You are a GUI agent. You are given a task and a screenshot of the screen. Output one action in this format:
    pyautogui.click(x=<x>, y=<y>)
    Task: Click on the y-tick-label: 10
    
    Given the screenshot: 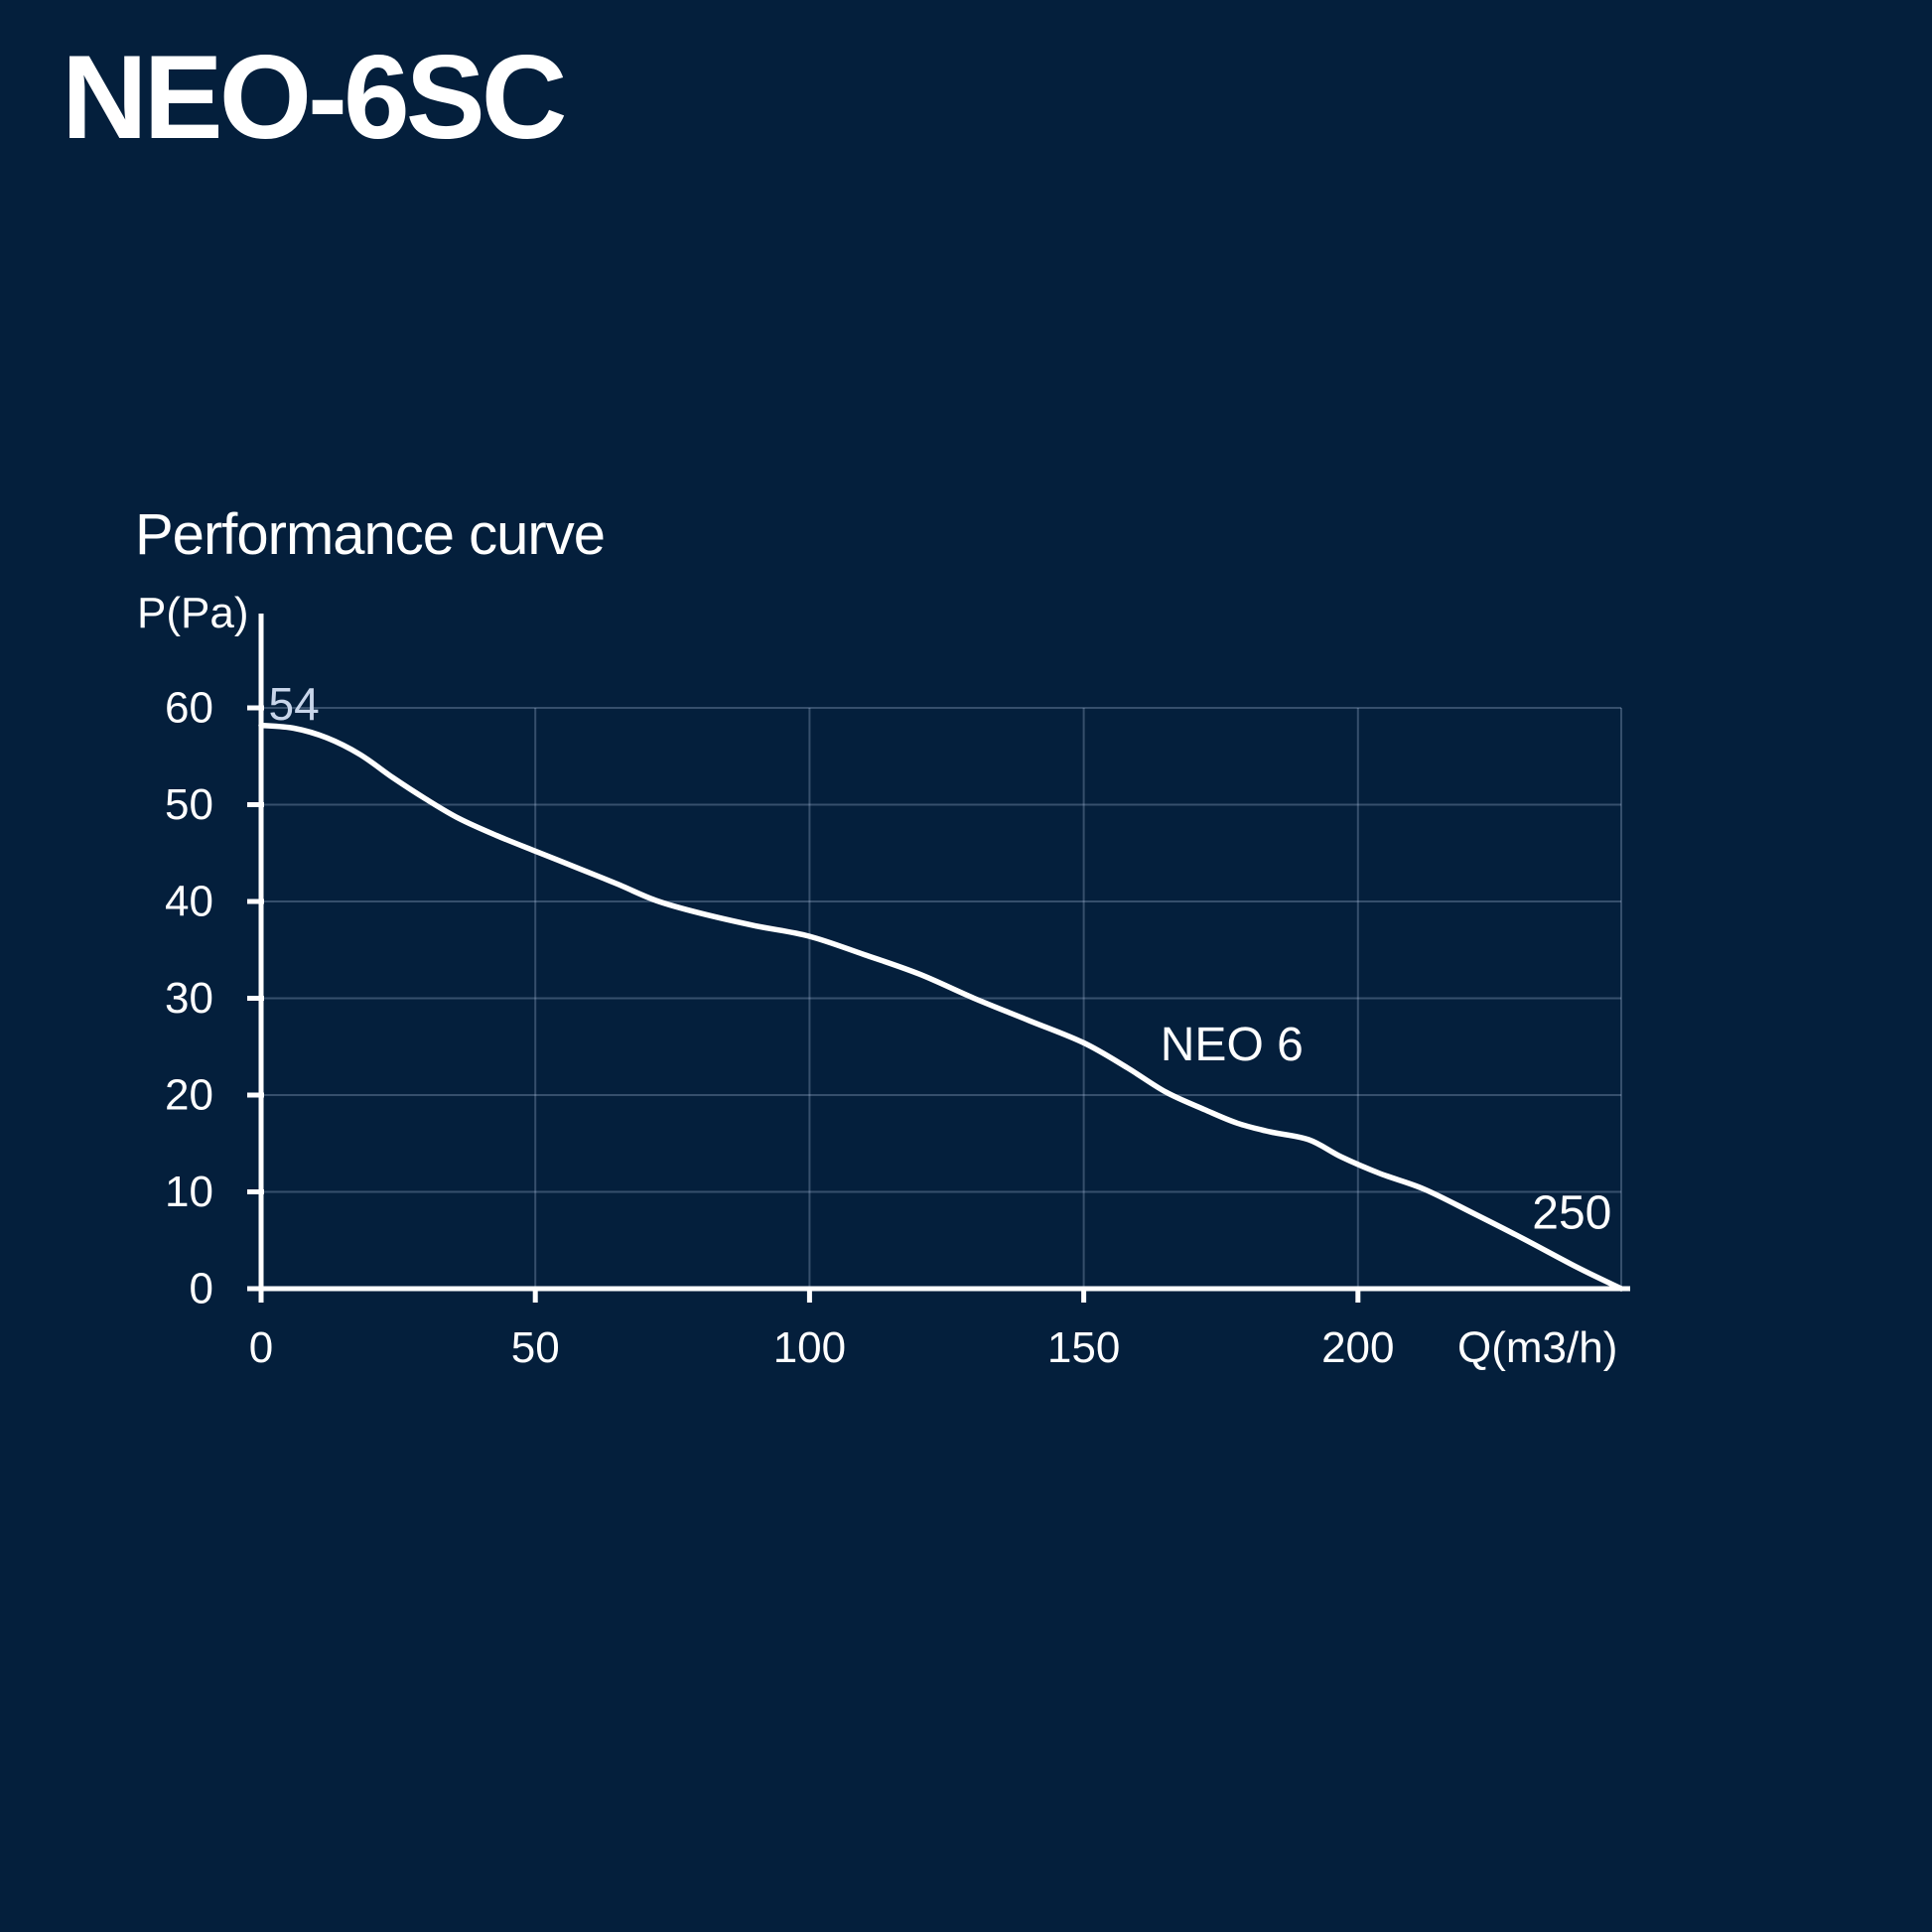 What is the action you would take?
    pyautogui.click(x=189, y=1192)
    